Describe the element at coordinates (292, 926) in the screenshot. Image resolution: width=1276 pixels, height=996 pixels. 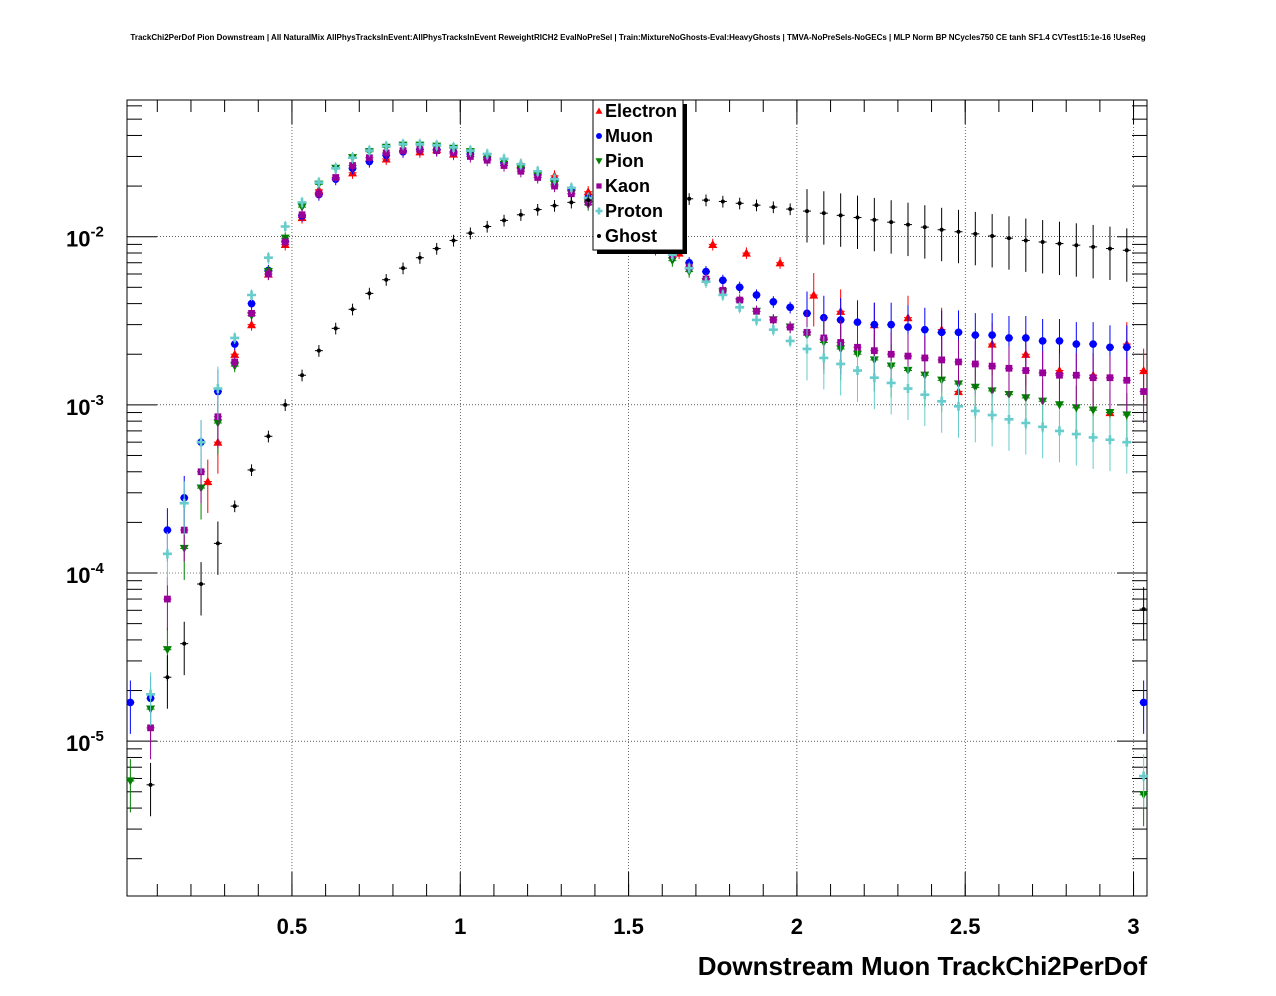
I see `x-tick-label: 0.5` at that location.